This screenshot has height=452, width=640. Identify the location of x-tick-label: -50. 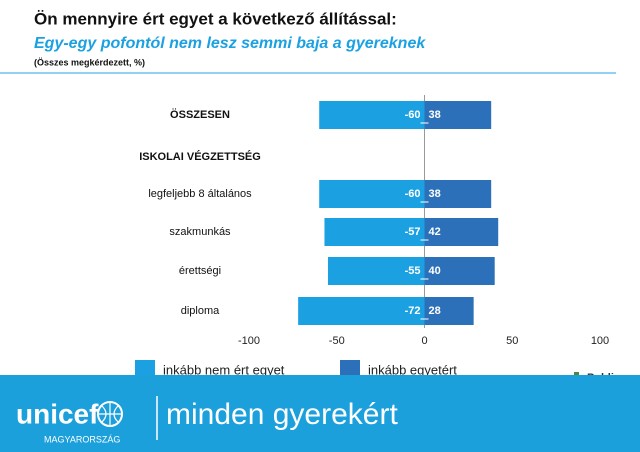
(337, 341).